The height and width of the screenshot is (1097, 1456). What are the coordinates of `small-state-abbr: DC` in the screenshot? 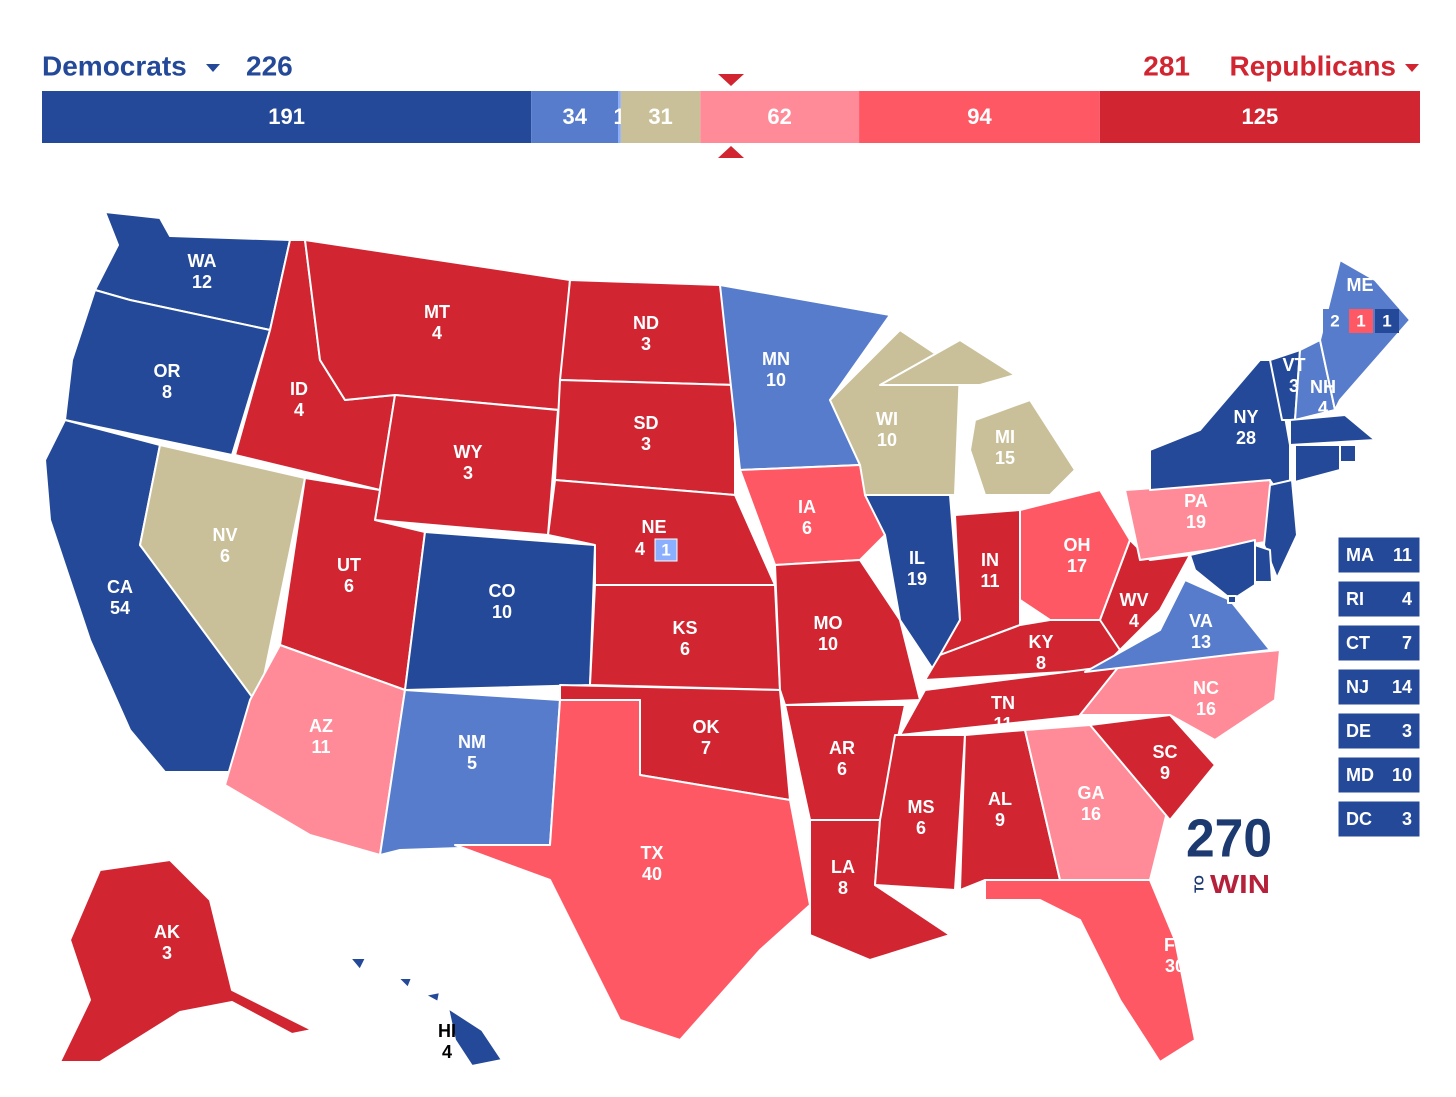 It's located at (1359, 819).